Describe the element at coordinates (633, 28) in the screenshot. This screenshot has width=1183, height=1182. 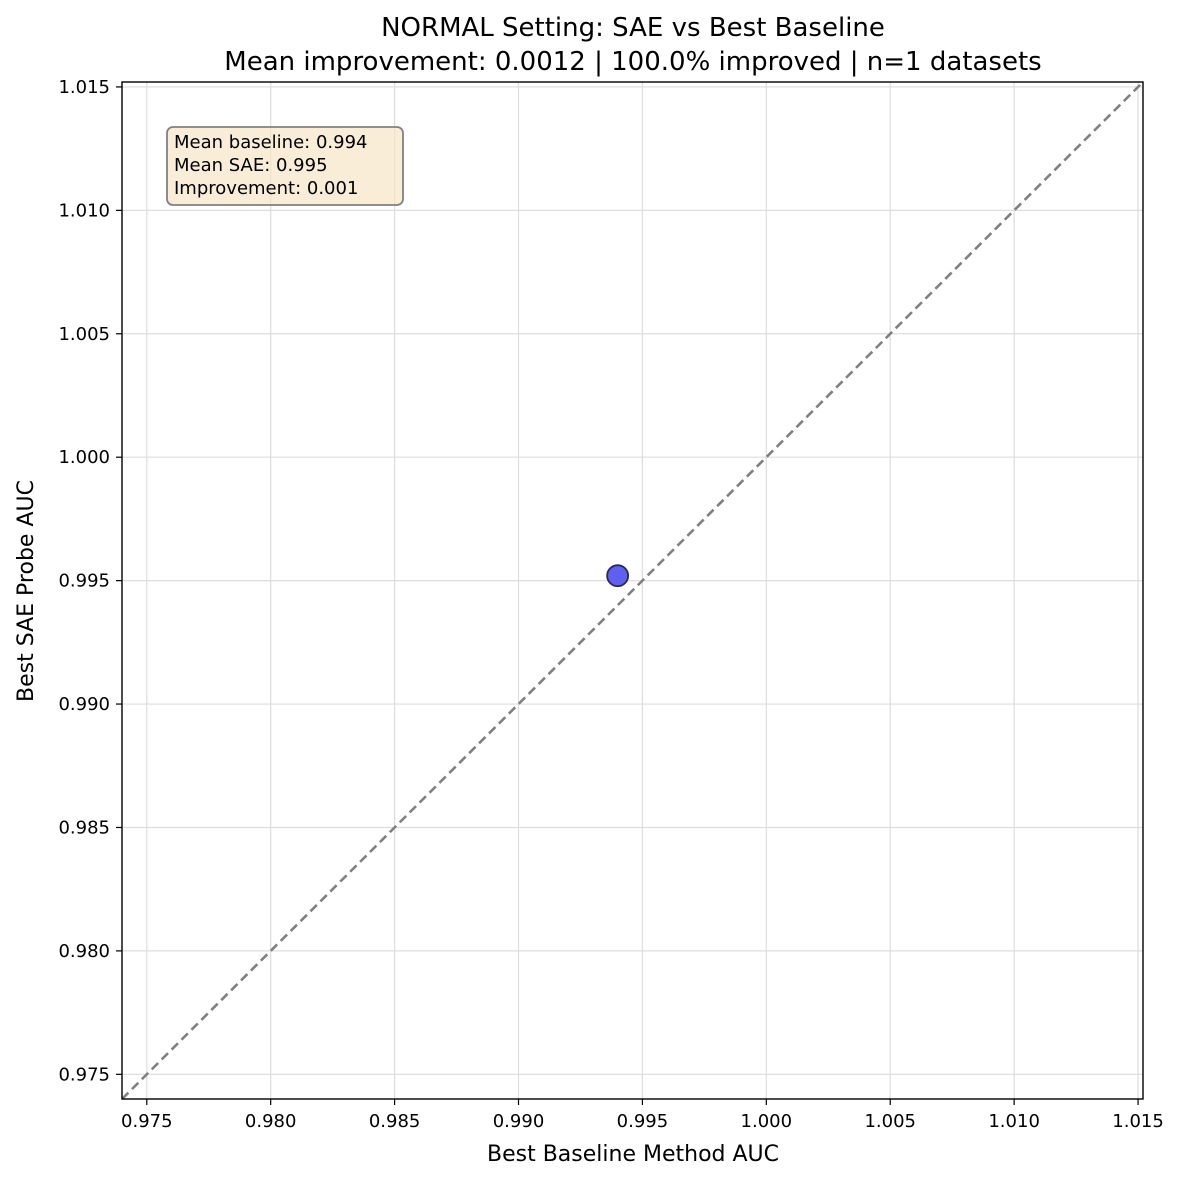
I see `chart-title: NORMAL Setting: SAE vs Best Baseline` at that location.